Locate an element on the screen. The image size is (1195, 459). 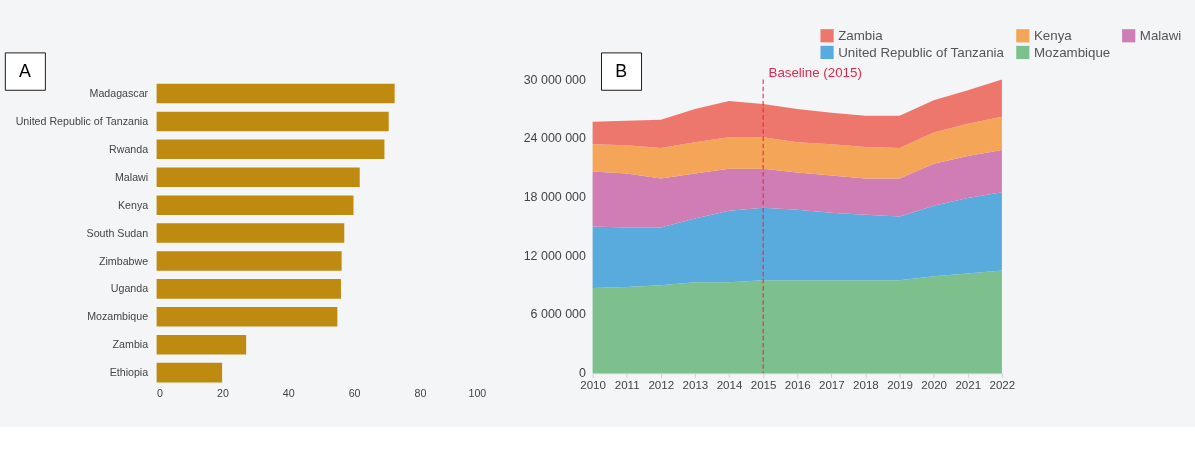
x-tick-label: 2021 is located at coordinates (968, 384).